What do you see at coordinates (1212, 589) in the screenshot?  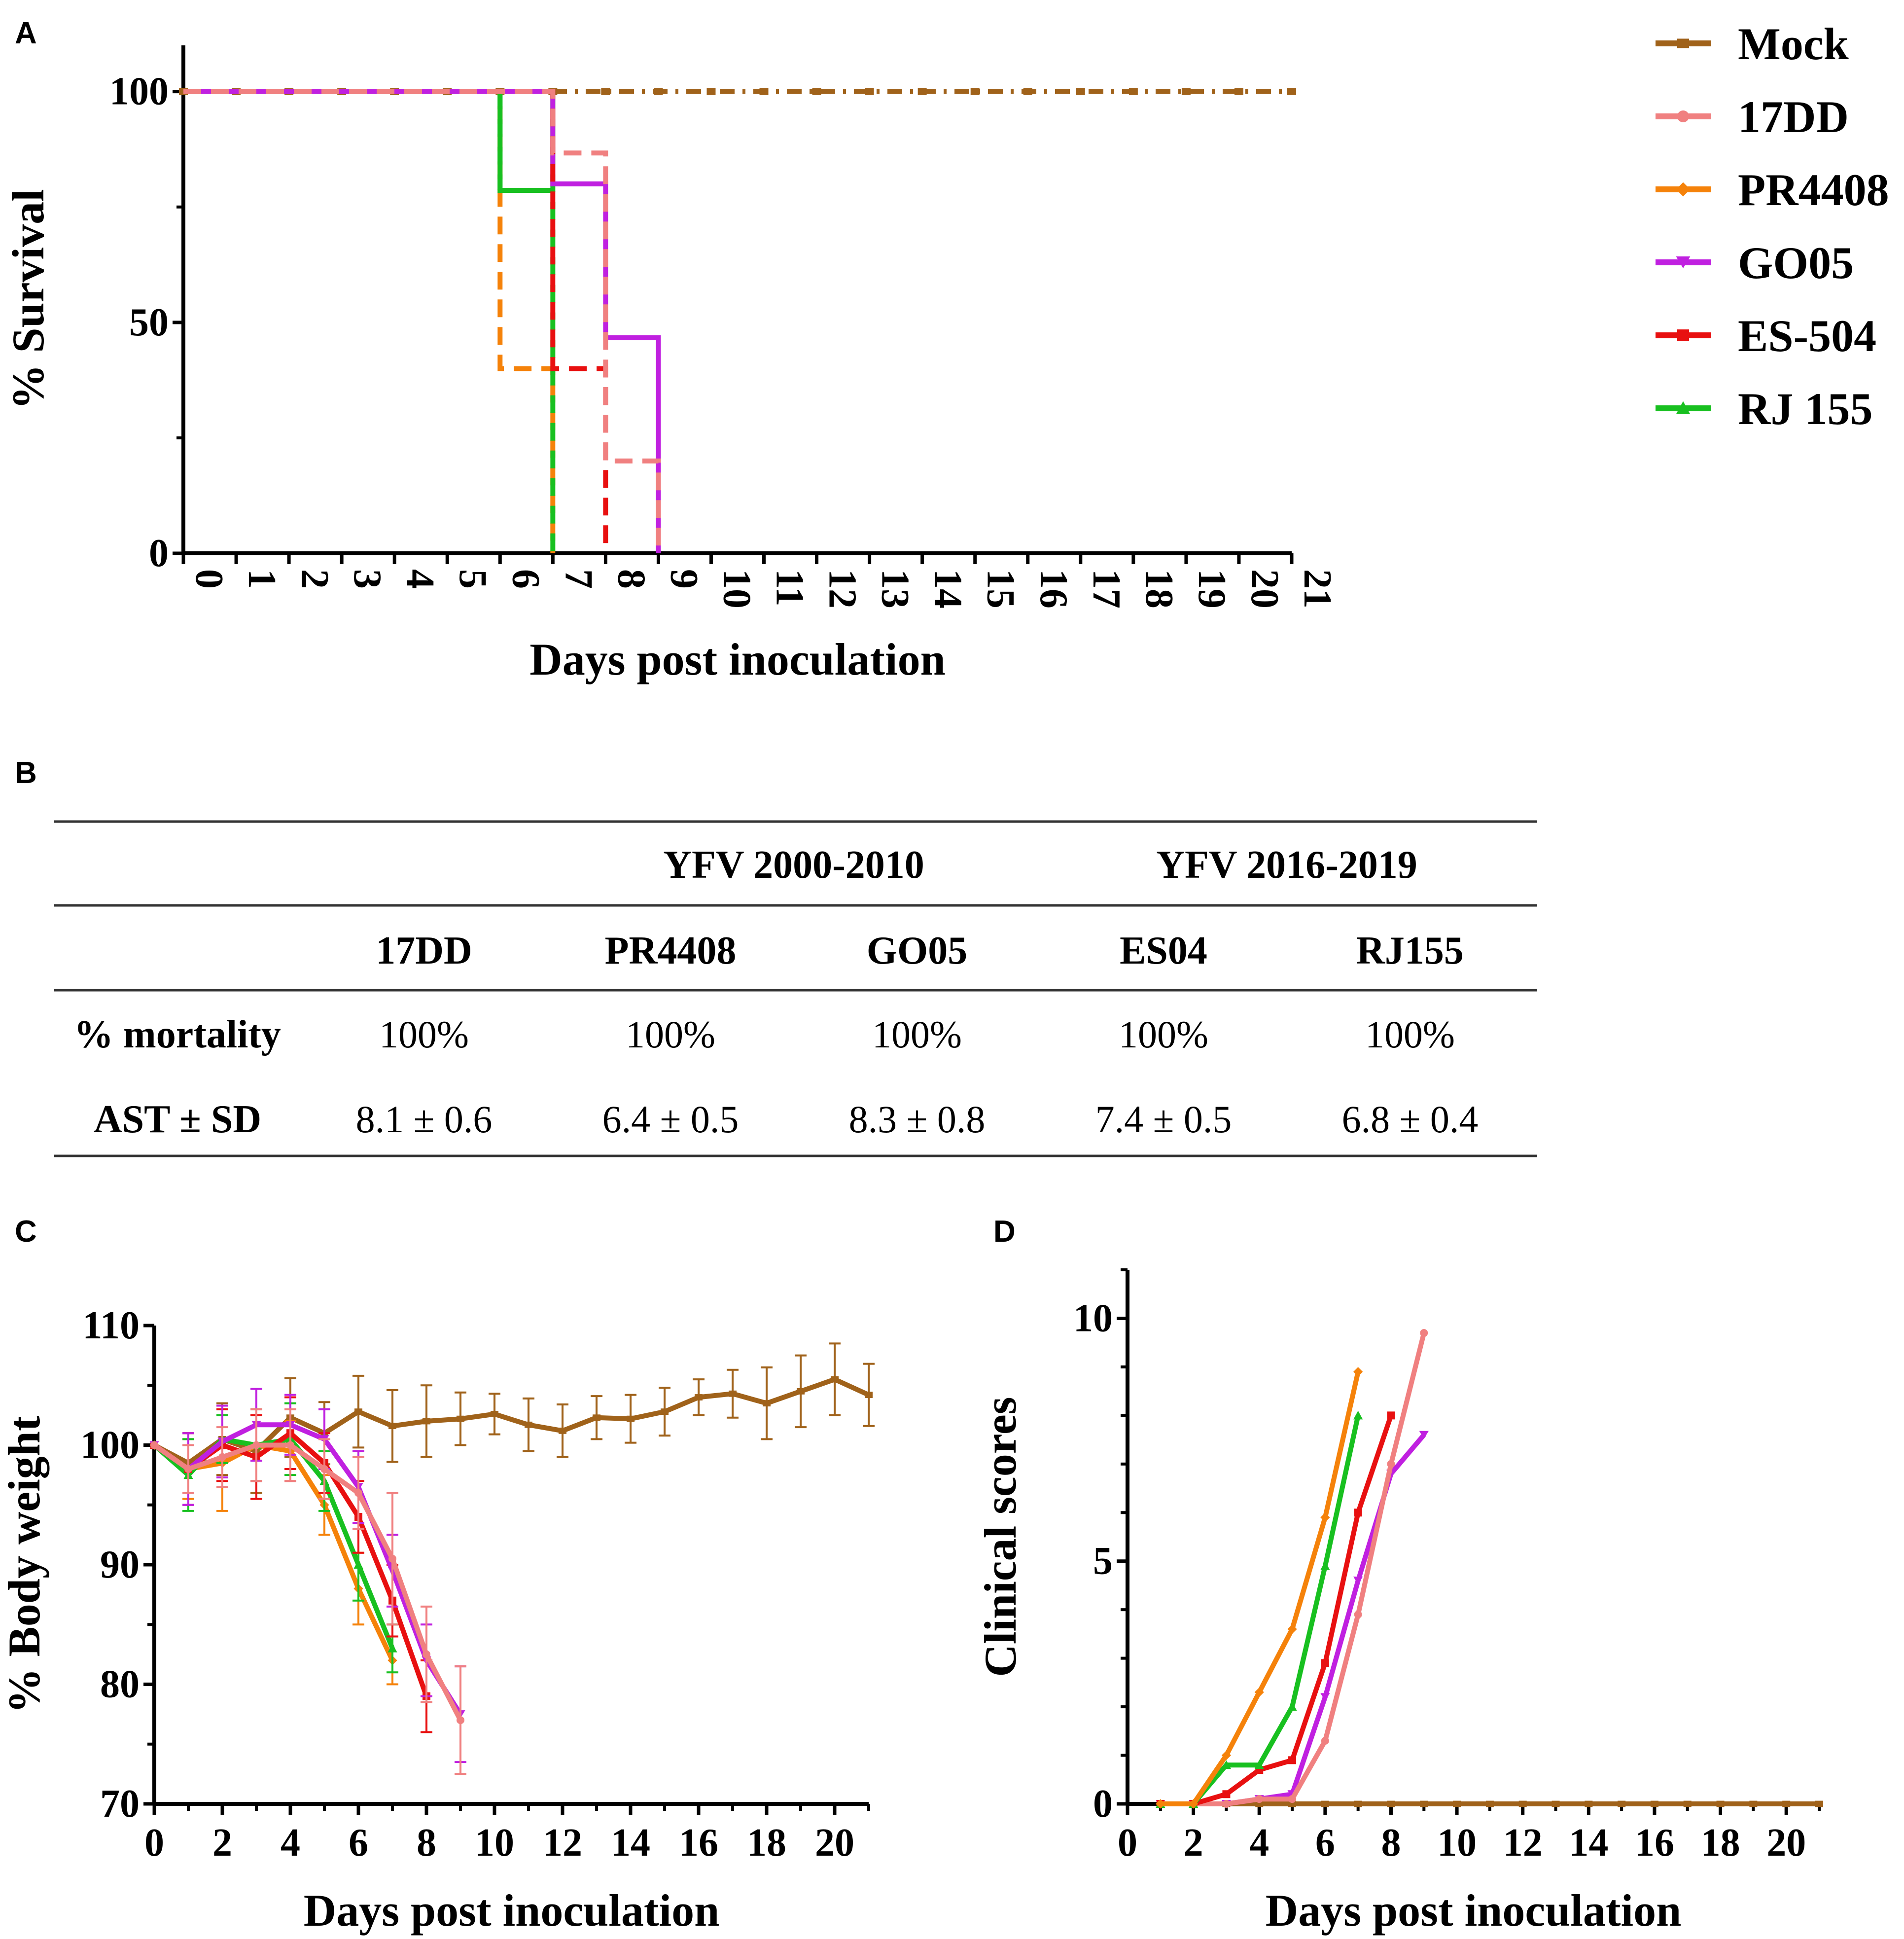 I see `x-tick-label: 19` at bounding box center [1212, 589].